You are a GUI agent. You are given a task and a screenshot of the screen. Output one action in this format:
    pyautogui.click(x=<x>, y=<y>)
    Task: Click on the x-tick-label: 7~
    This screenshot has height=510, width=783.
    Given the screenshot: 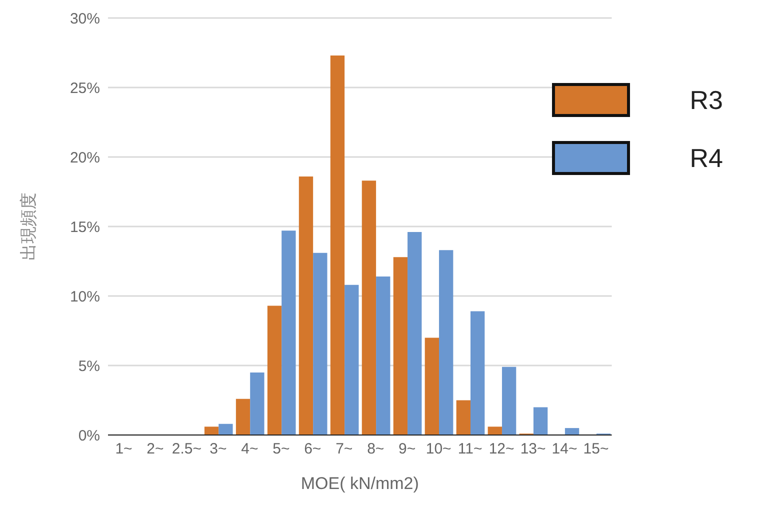 What is the action you would take?
    pyautogui.click(x=344, y=449)
    